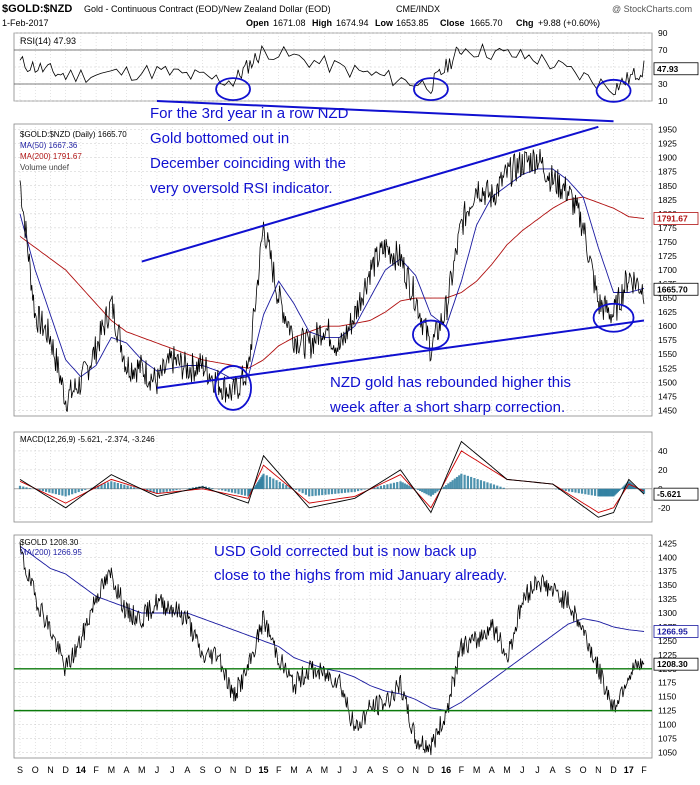 Image resolution: width=700 pixels, height=785 pixels. Describe the element at coordinates (667, 312) in the screenshot. I see `price-tick-label: 1625` at that location.